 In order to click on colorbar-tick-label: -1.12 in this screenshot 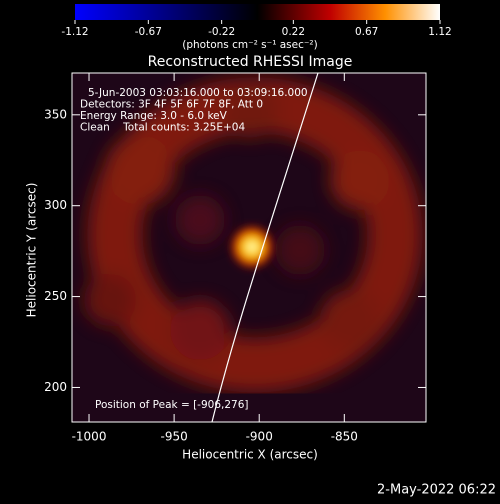, I will do `click(74, 32)`.